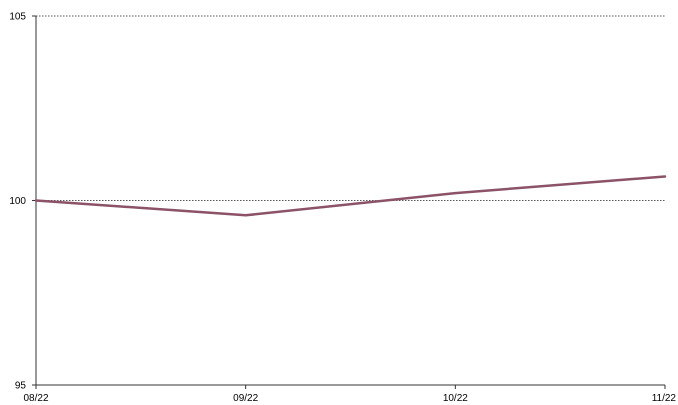 The width and height of the screenshot is (678, 405). What do you see at coordinates (35, 398) in the screenshot?
I see `x-tick-label-0: 08/22` at bounding box center [35, 398].